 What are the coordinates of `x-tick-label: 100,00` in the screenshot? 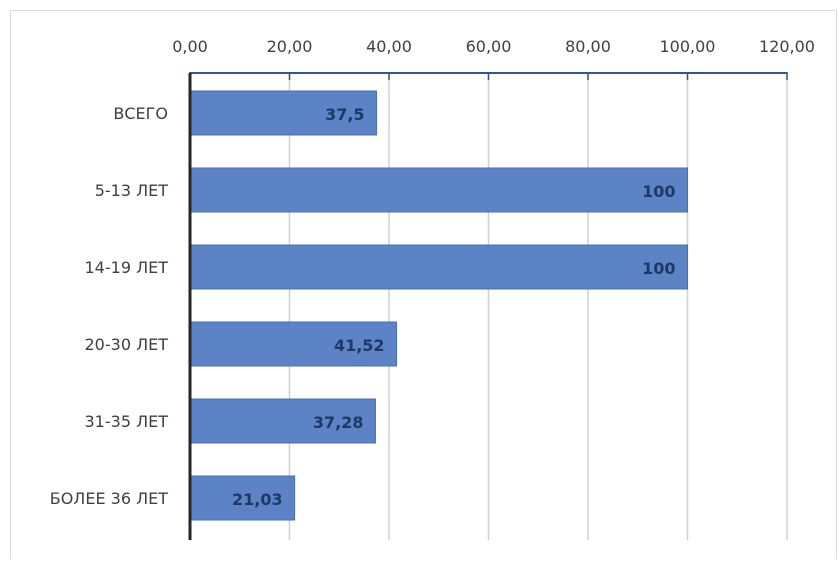 It's located at (688, 46).